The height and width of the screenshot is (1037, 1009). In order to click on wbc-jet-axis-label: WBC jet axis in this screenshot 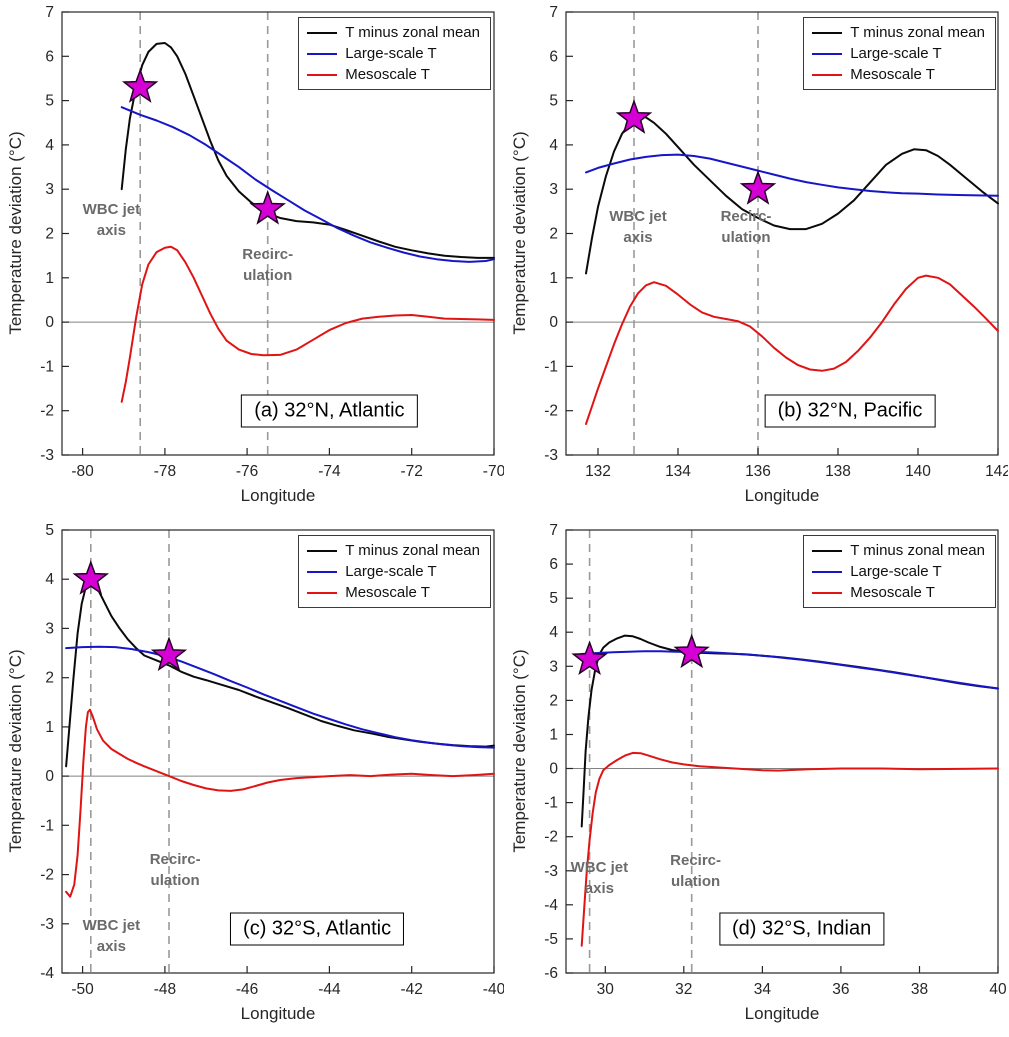, I will do `click(111, 936)`.